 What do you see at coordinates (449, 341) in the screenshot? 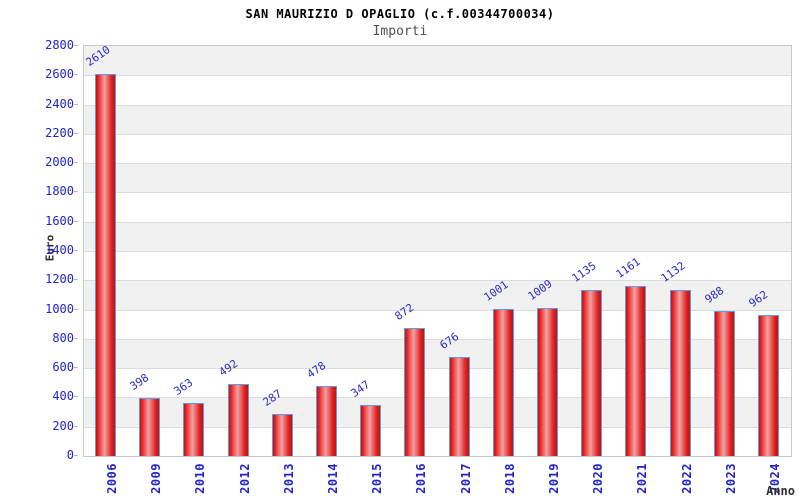
I see `bar-value-label: 676` at bounding box center [449, 341].